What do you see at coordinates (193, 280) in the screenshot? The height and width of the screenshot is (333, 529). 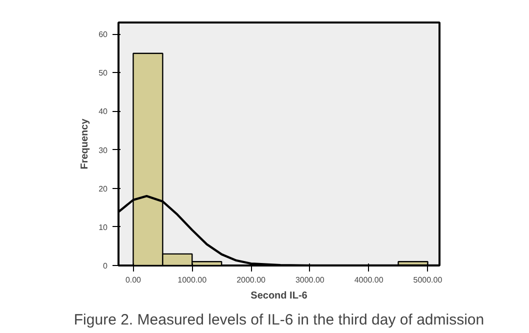 I see `x-tick-label: 1000.00` at bounding box center [193, 280].